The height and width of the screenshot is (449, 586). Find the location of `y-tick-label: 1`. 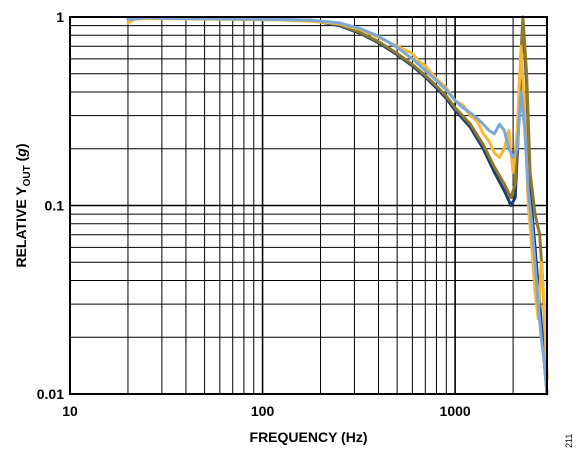

y-tick-label: 1 is located at coordinates (60, 17).